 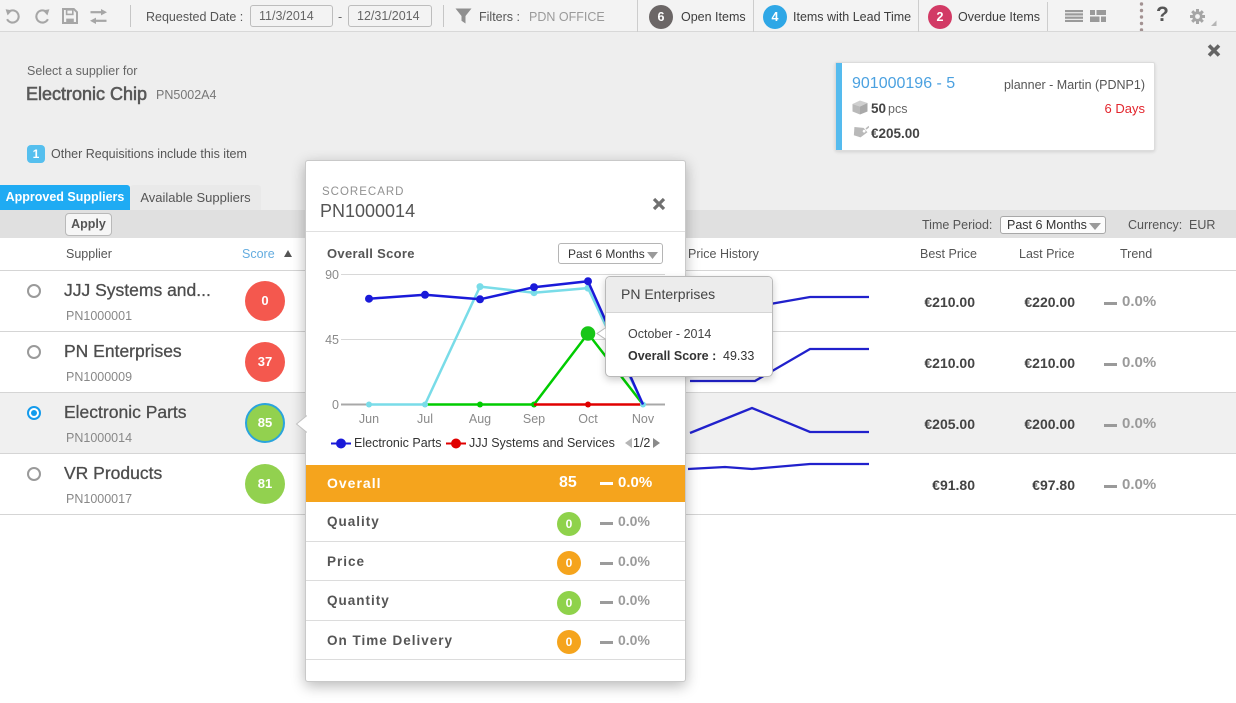 What do you see at coordinates (588, 419) in the screenshot?
I see `svg-text: Oct` at bounding box center [588, 419].